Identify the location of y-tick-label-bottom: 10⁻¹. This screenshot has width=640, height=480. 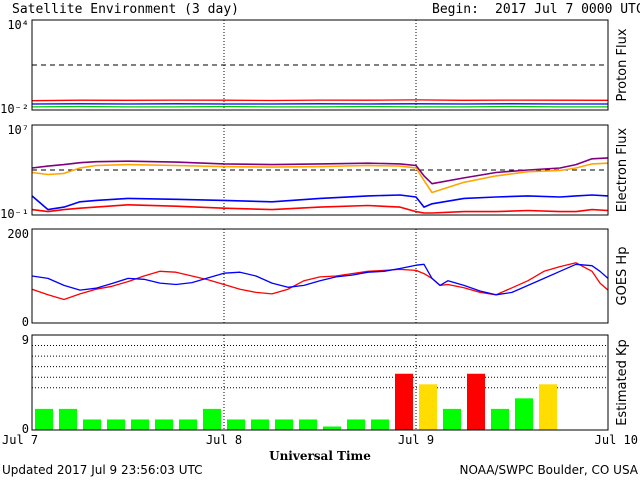
(14, 214).